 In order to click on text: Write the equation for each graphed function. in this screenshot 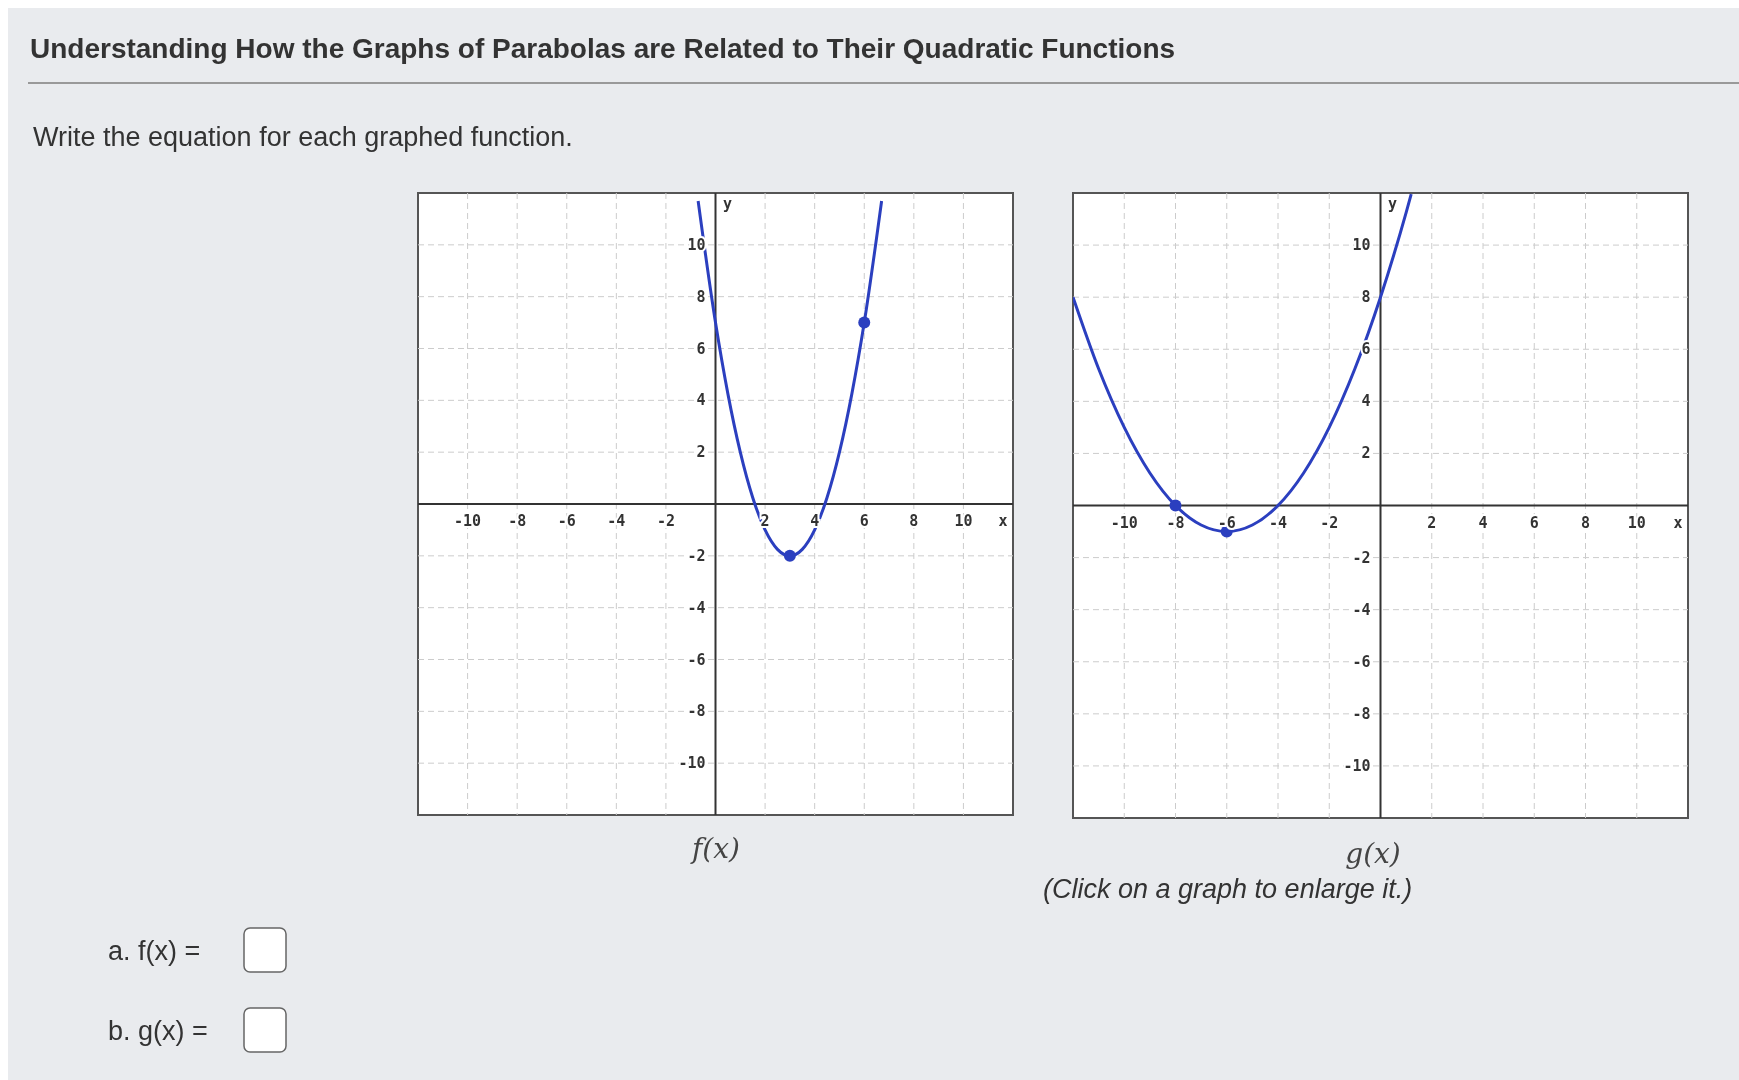, I will do `click(303, 137)`.